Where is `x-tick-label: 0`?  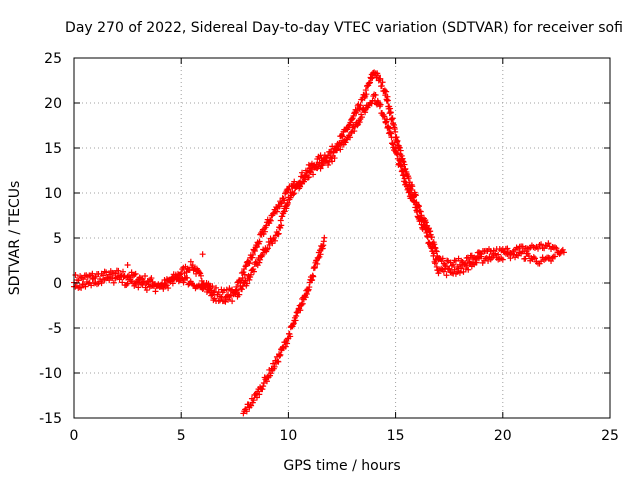
x-tick-label: 0 is located at coordinates (74, 436).